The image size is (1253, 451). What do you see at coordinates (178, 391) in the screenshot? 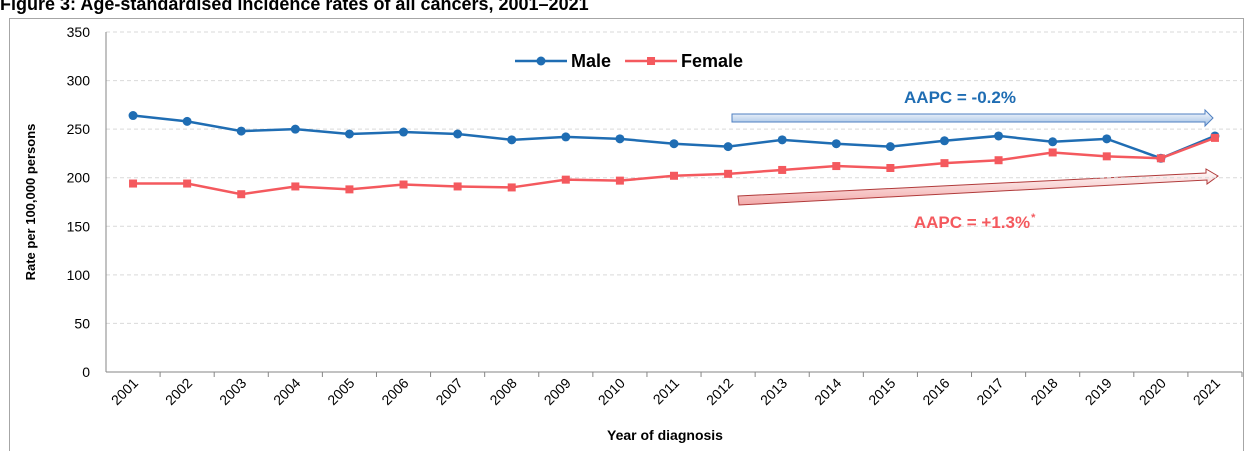
I see `x-tick-label: 2002` at bounding box center [178, 391].